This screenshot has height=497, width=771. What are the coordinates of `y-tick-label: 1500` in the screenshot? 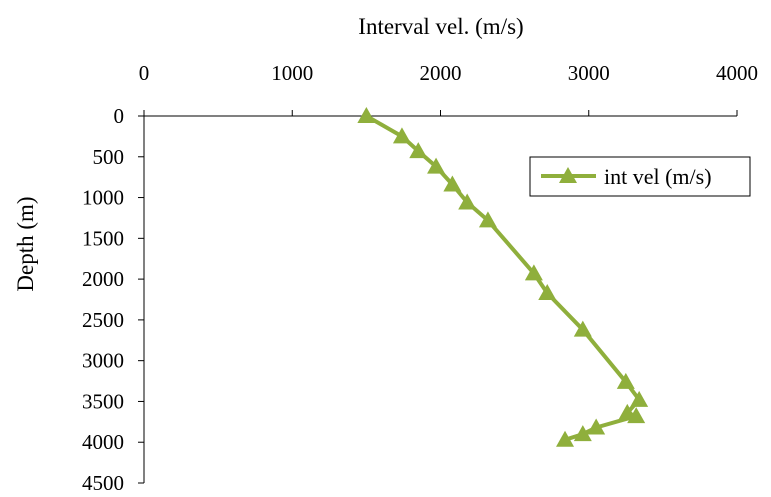 It's located at (103, 238).